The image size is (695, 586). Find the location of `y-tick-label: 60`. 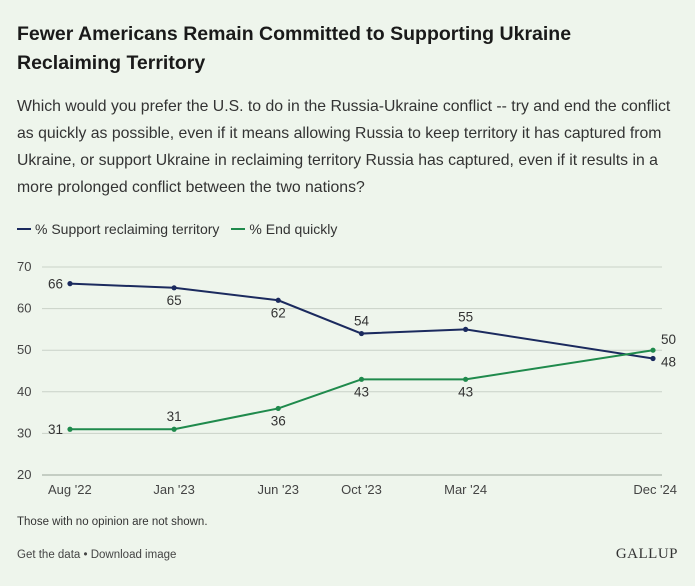

y-tick-label: 60 is located at coordinates (24, 308).